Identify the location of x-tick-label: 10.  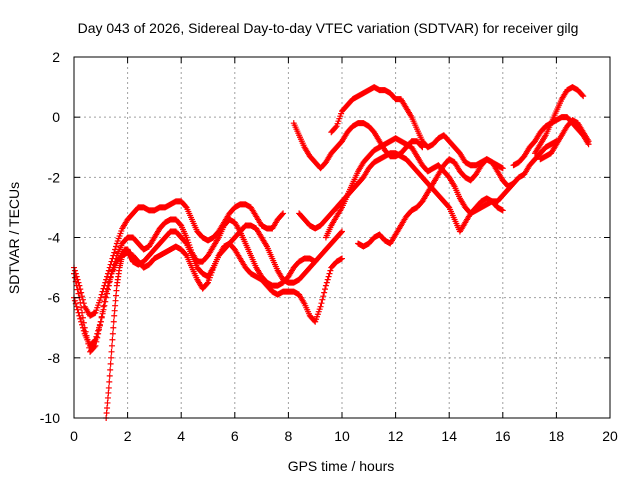
(342, 436).